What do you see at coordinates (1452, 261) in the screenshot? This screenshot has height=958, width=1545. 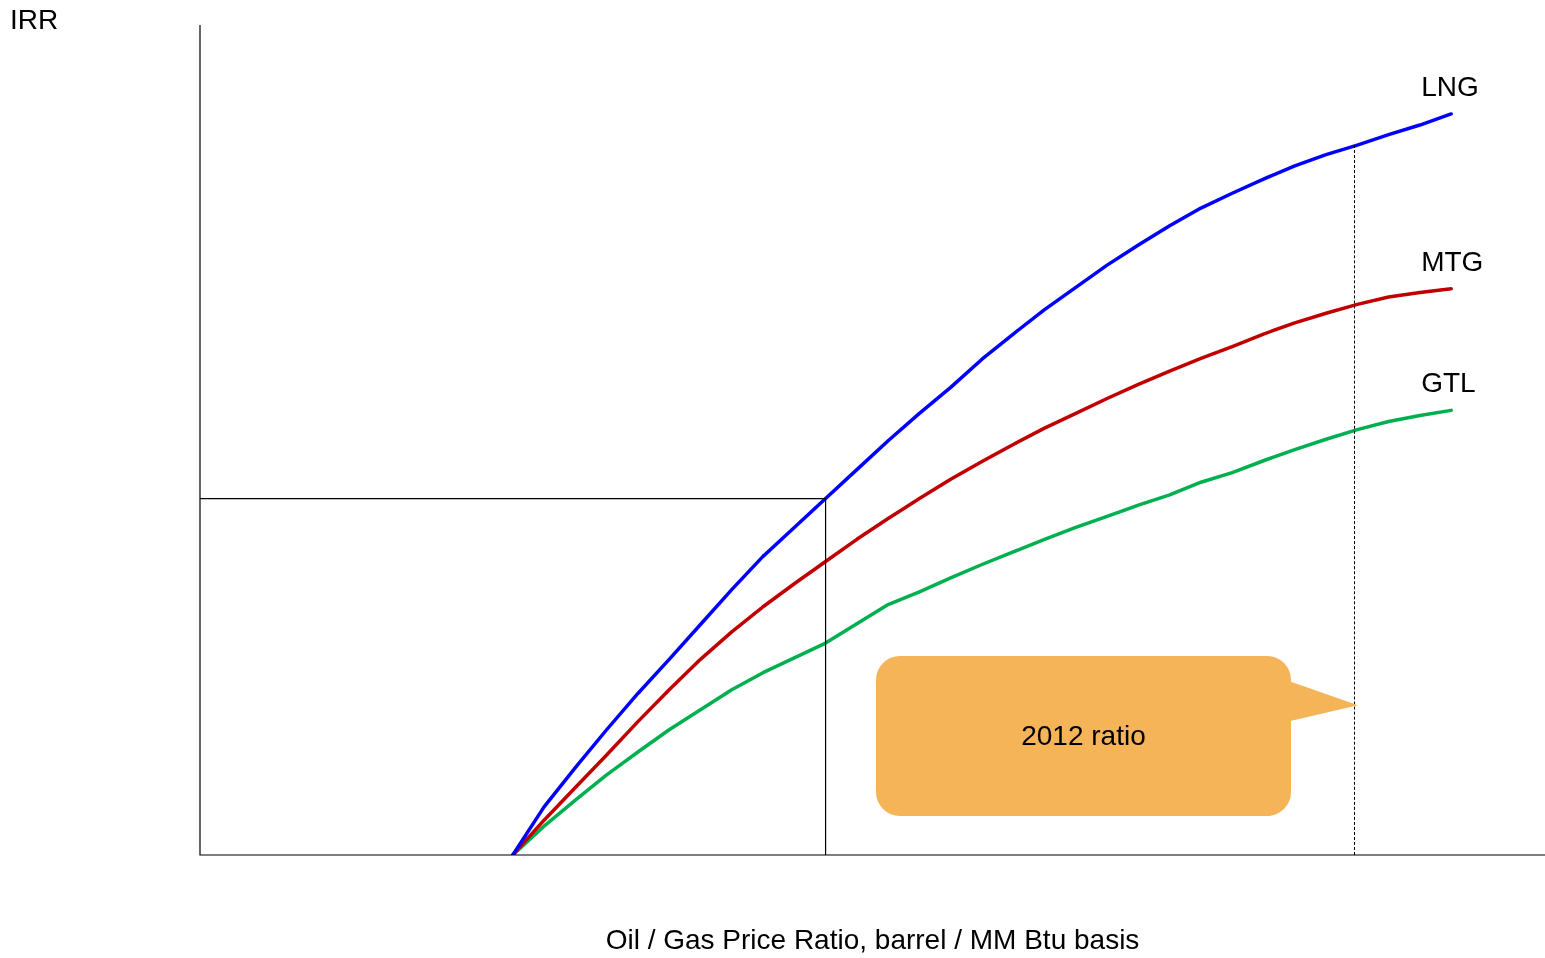 I see `series-label: MTG` at bounding box center [1452, 261].